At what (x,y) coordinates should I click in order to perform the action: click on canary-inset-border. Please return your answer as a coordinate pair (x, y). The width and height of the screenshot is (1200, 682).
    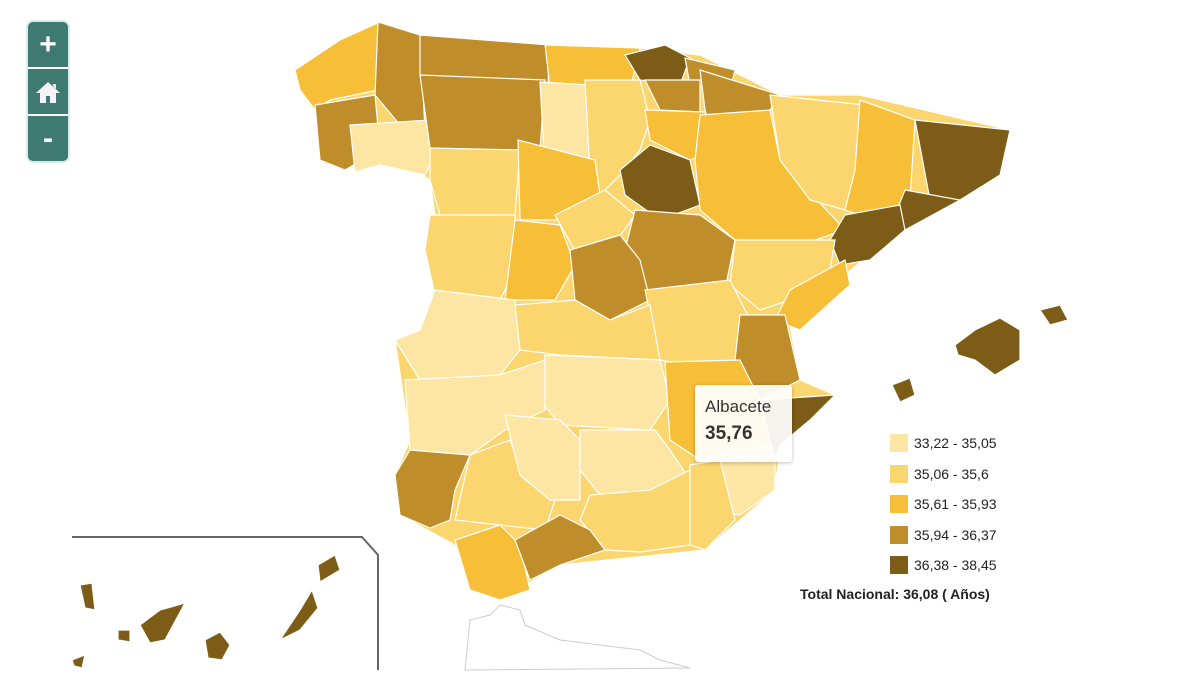
    Looking at the image, I should click on (225, 603).